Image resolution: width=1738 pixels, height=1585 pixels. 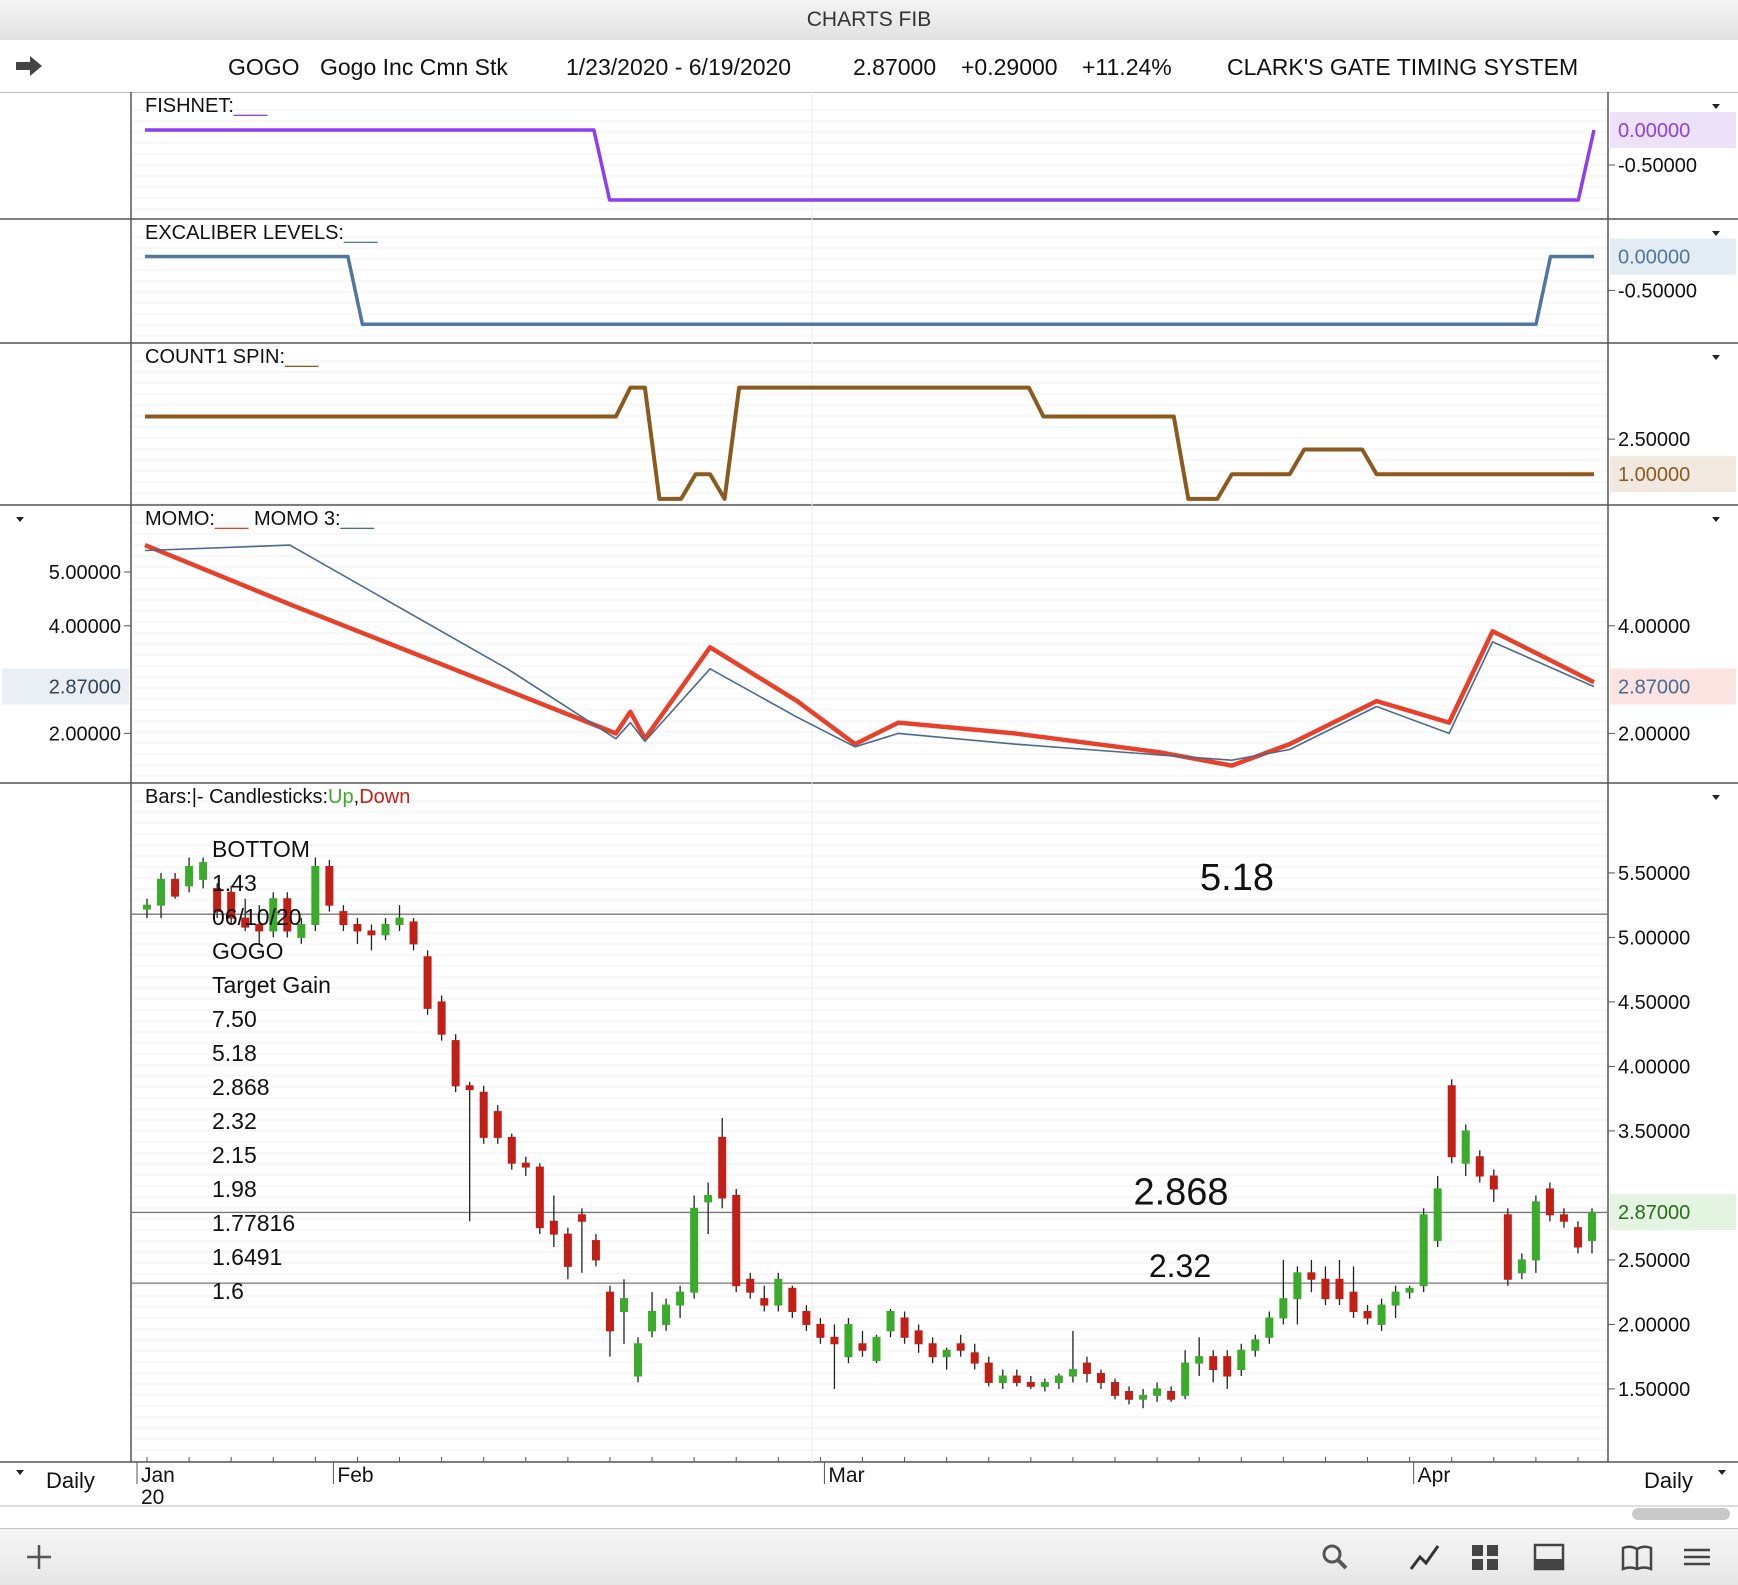 I want to click on series-line-excaliber-levels, so click(x=869, y=290).